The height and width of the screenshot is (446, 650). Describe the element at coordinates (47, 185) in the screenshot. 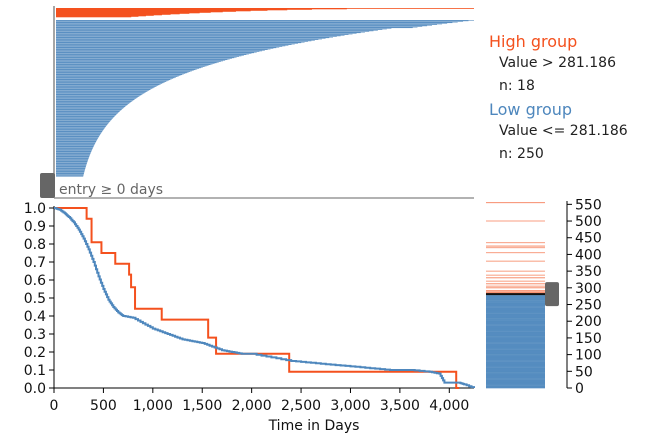

I see `entry-slider-handle` at that location.